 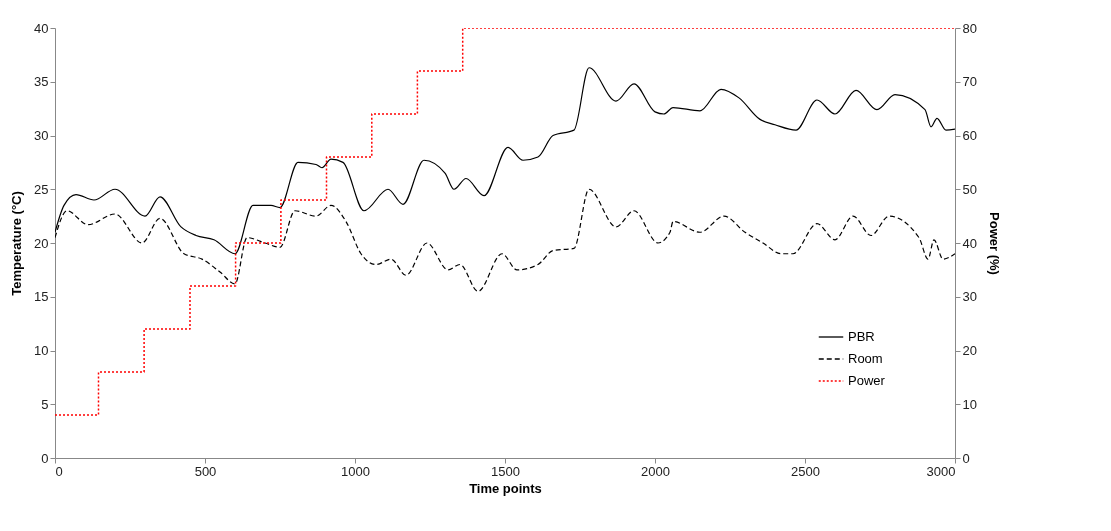 What do you see at coordinates (966, 458) in the screenshot?
I see `y2-tick-label: 0` at bounding box center [966, 458].